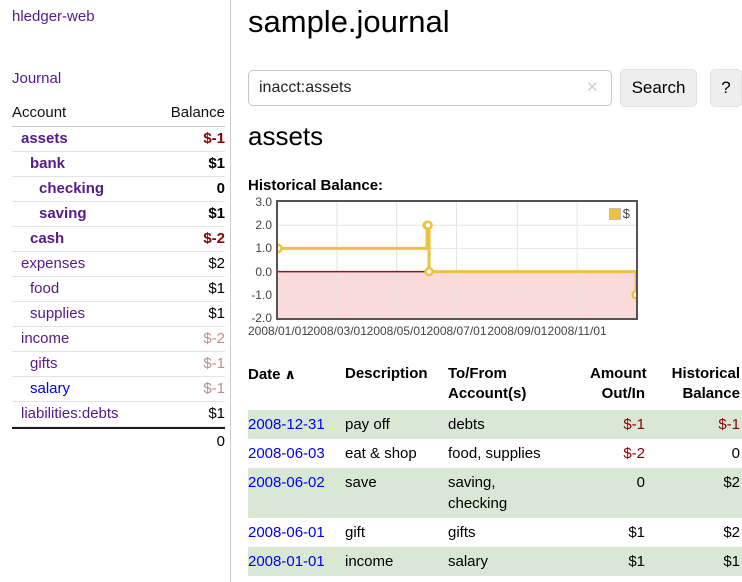  What do you see at coordinates (197, 112) in the screenshot?
I see `balance-column-header: Balance` at bounding box center [197, 112].